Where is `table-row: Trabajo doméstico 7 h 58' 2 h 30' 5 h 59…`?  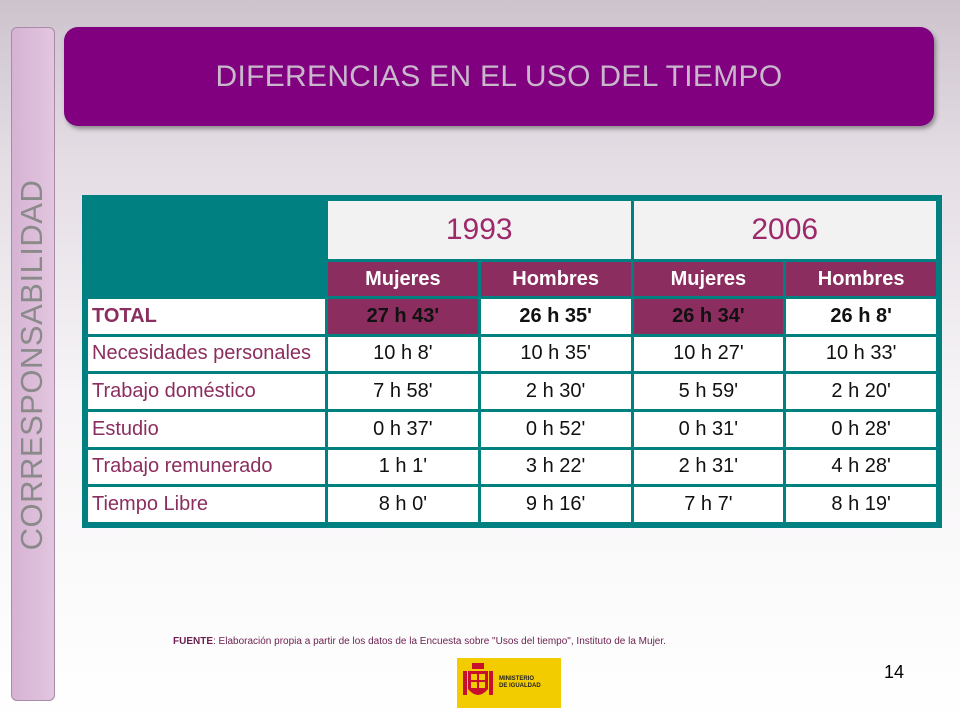
table-row: Trabajo doméstico 7 h 58' 2 h 30' 5 h 59… is located at coordinates (512, 391).